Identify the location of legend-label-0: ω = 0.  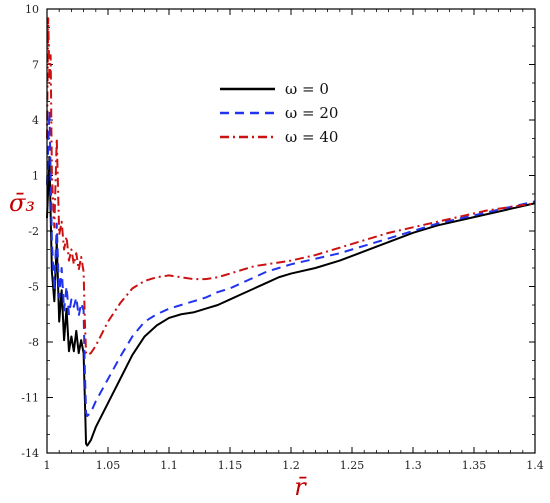
(307, 89).